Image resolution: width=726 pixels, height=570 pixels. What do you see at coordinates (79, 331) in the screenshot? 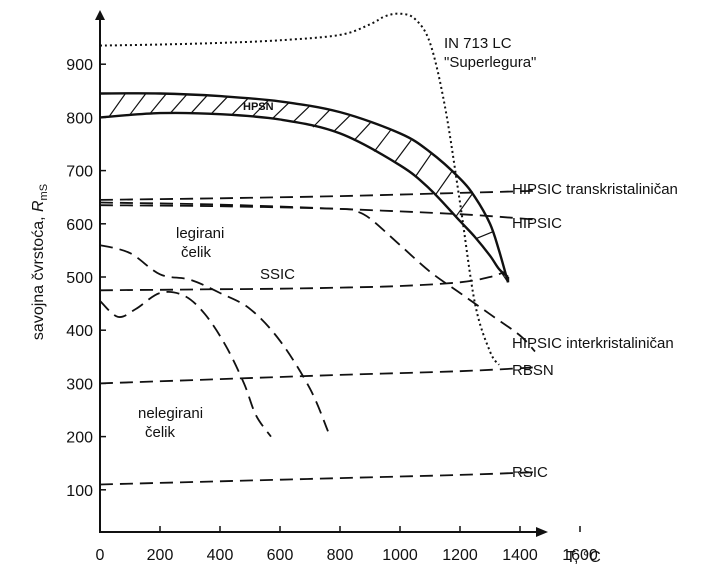
I see `y-tick-label: 400` at bounding box center [79, 331].